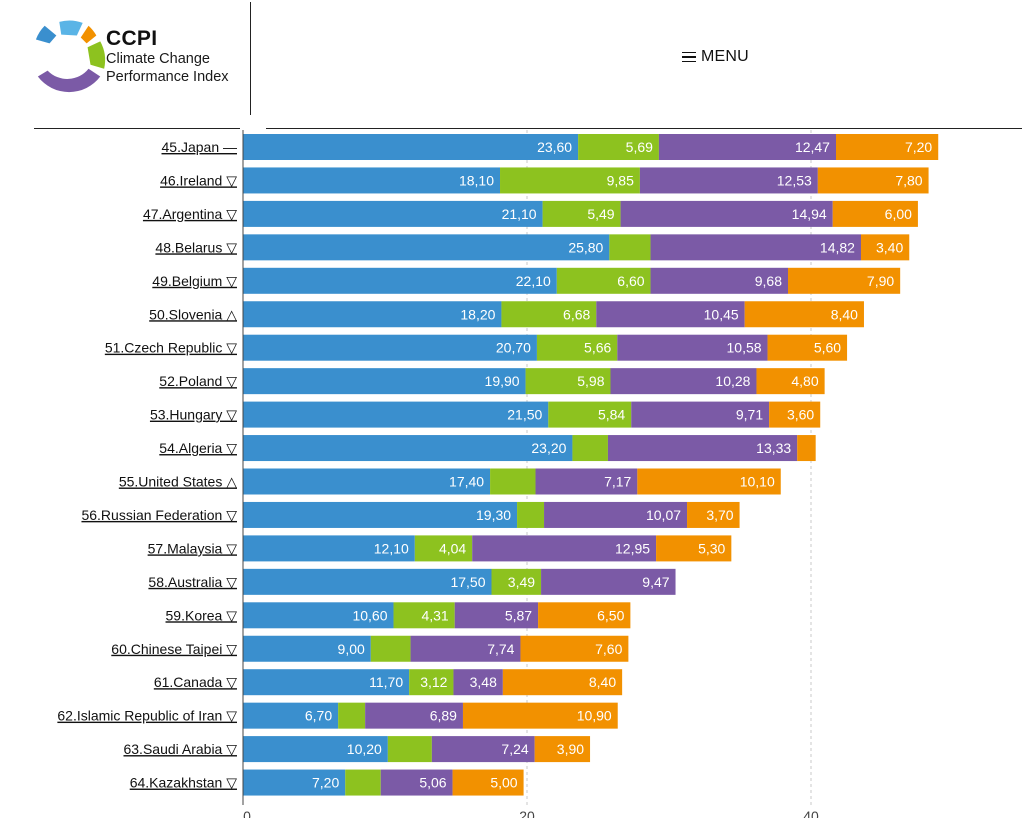  I want to click on bar-value-label: 5,00, so click(503, 783).